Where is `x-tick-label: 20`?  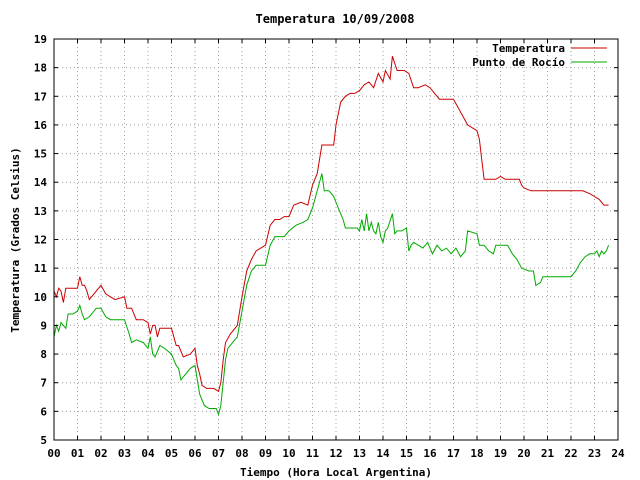 x-tick-label: 20 is located at coordinates (523, 453).